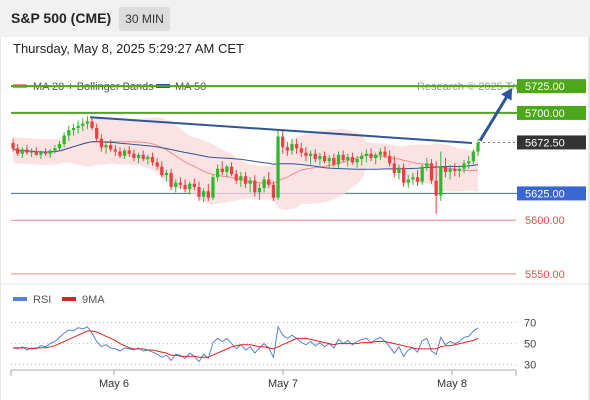 This screenshot has width=590, height=400. I want to click on last-price-tag, so click(551, 142).